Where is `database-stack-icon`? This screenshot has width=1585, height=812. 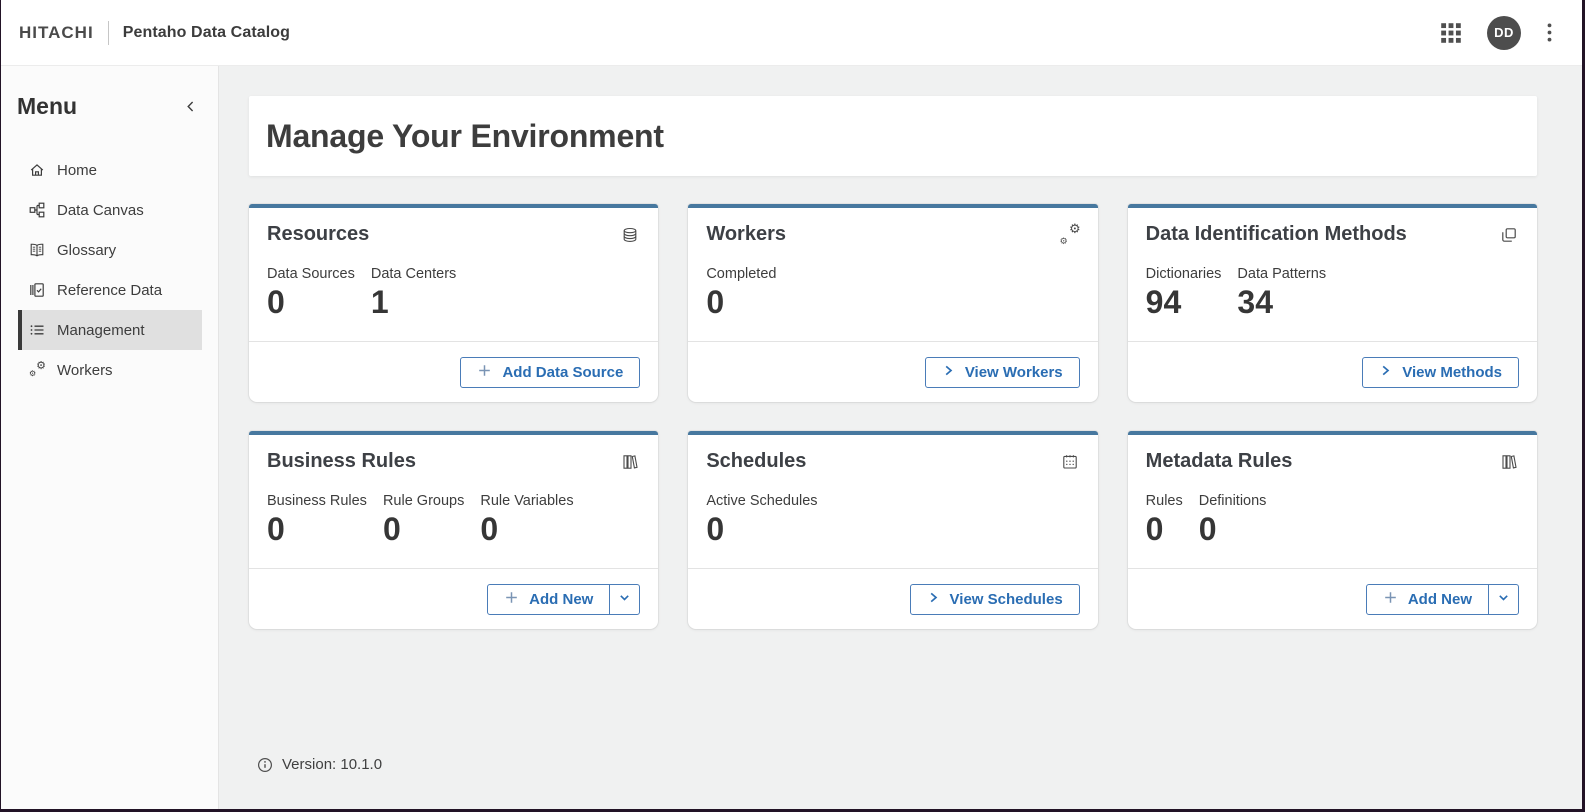
database-stack-icon is located at coordinates (630, 235).